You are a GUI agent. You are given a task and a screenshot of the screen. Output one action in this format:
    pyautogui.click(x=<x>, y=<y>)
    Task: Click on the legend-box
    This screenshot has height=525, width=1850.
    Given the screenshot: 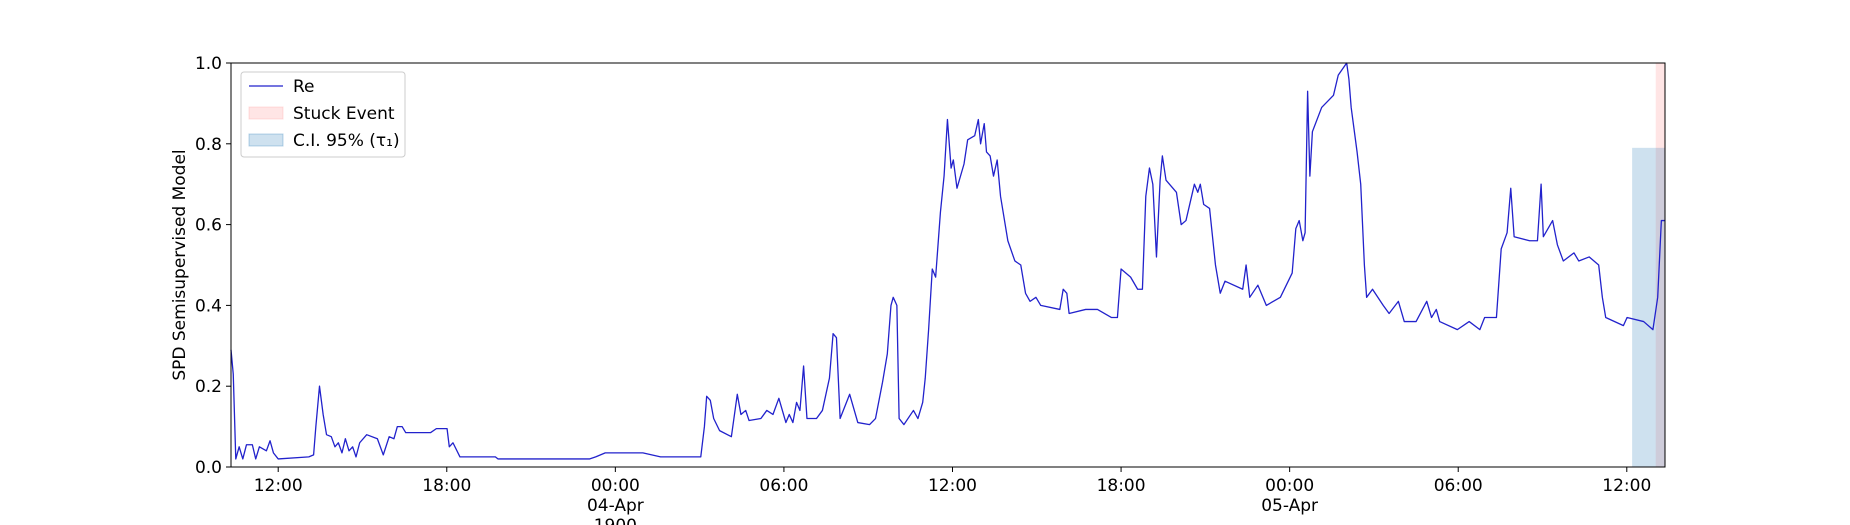 What is the action you would take?
    pyautogui.click(x=323, y=114)
    